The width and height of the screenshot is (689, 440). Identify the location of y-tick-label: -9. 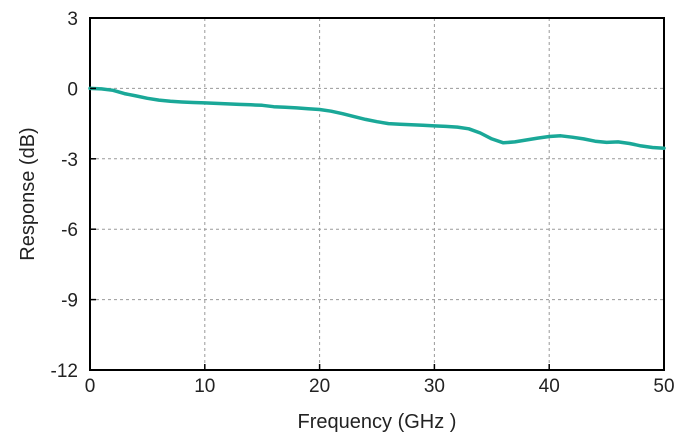
(69, 301).